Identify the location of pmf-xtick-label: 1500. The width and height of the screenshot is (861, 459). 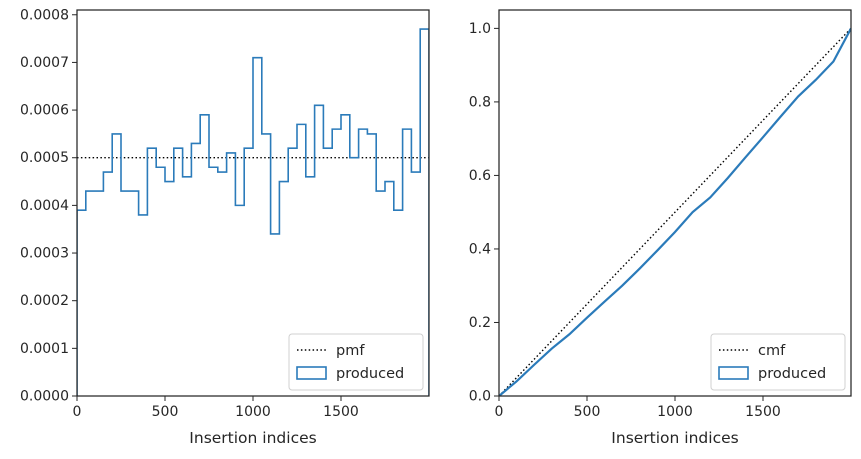
(341, 412).